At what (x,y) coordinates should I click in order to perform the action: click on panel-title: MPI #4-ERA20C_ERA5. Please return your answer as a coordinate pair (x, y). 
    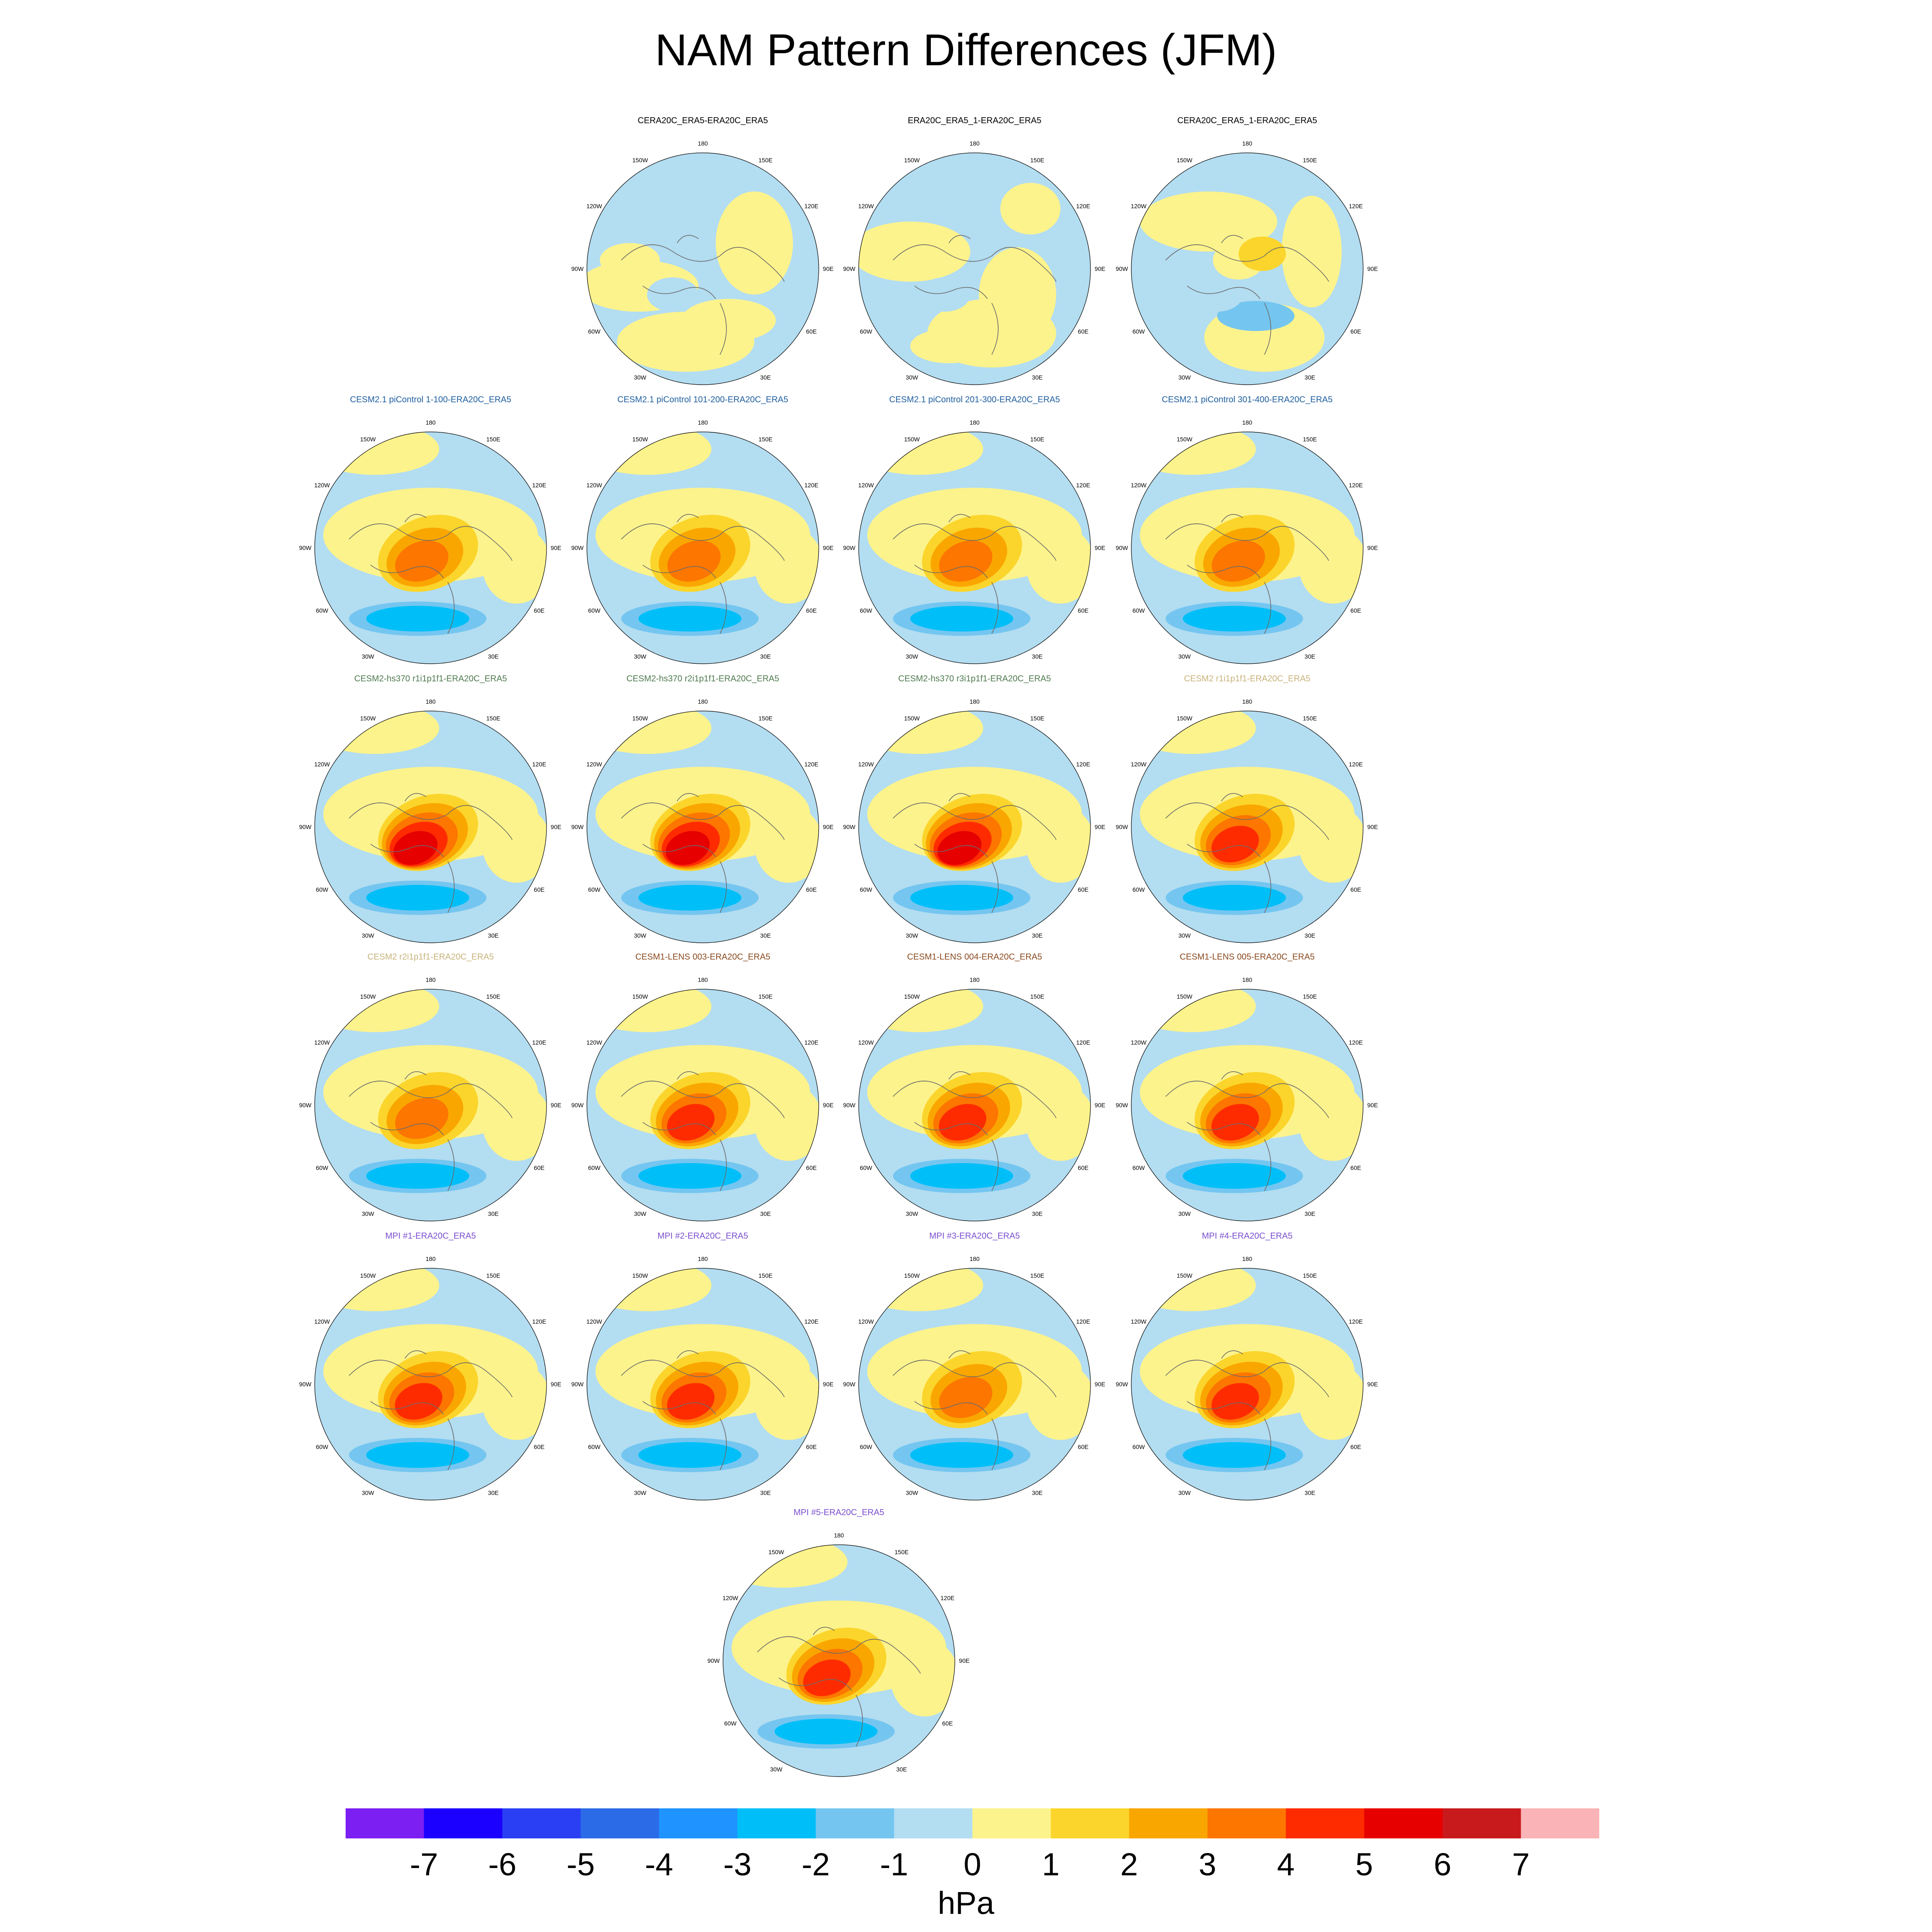
    Looking at the image, I should click on (1247, 1236).